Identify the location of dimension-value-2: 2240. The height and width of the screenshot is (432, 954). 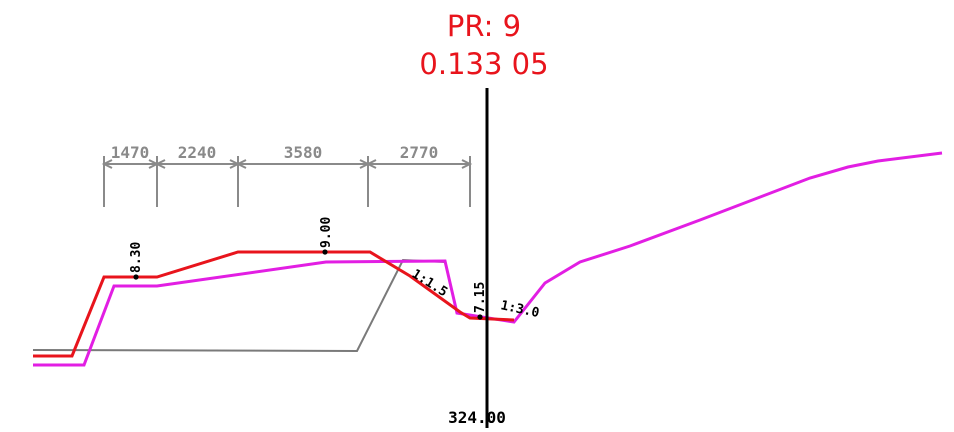
(197, 152).